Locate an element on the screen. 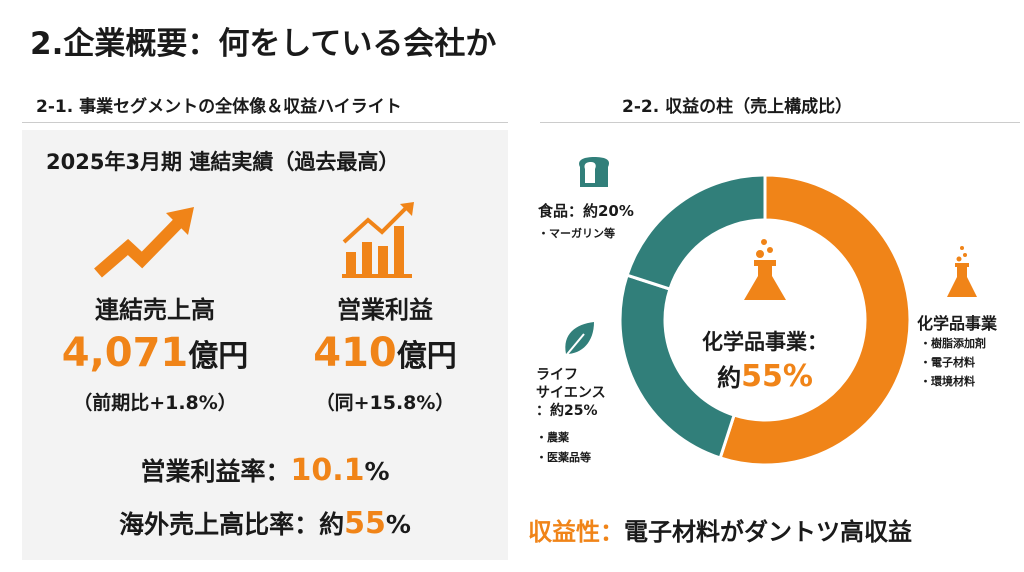 The image size is (1024, 572). life-science-label: ライフ サイエンス ：約25% is located at coordinates (571, 393).